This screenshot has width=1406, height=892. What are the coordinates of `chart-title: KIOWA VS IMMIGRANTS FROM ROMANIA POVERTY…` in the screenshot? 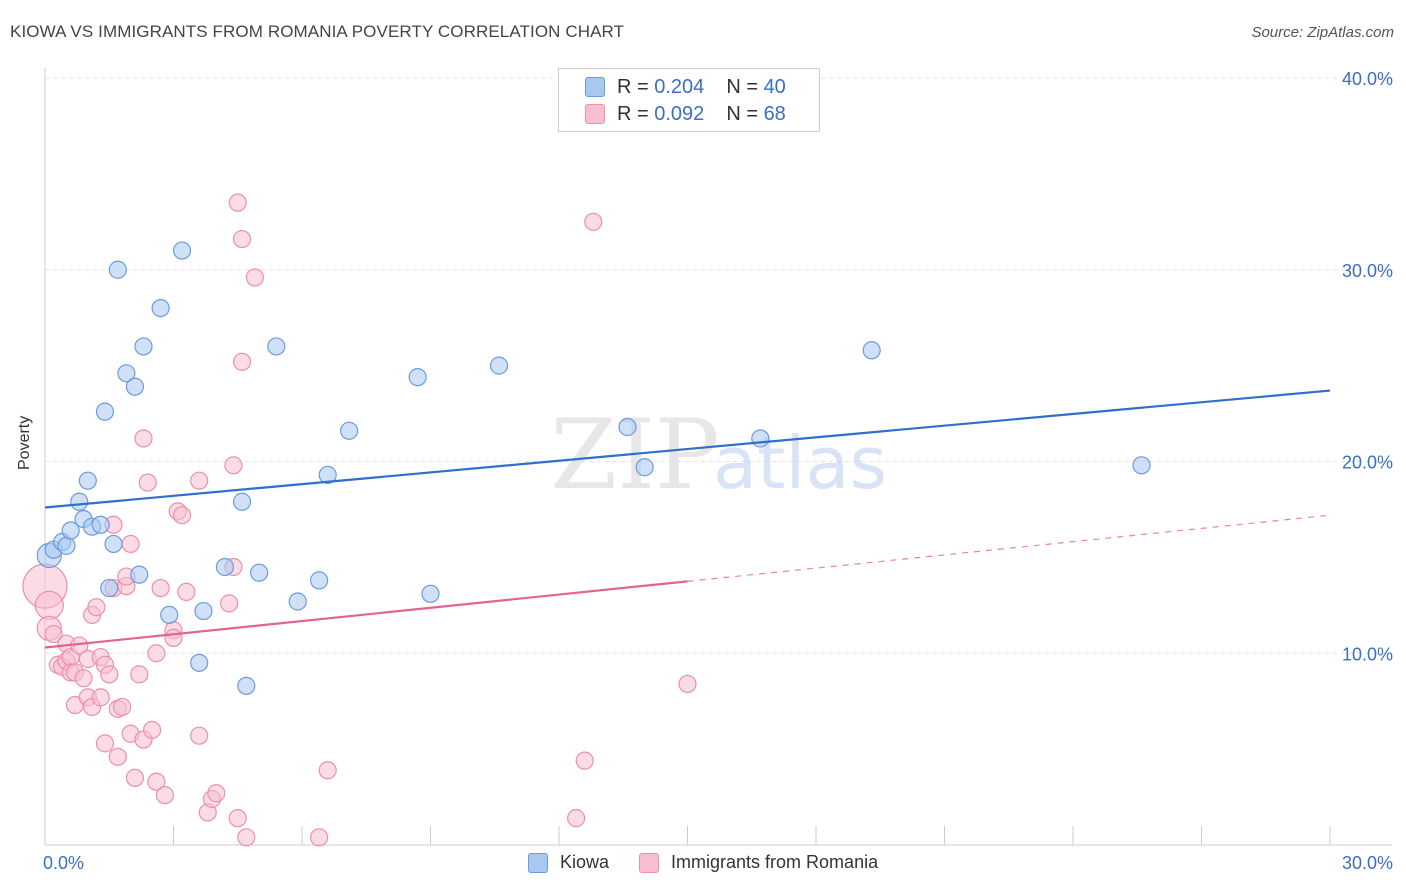 It's located at (317, 31).